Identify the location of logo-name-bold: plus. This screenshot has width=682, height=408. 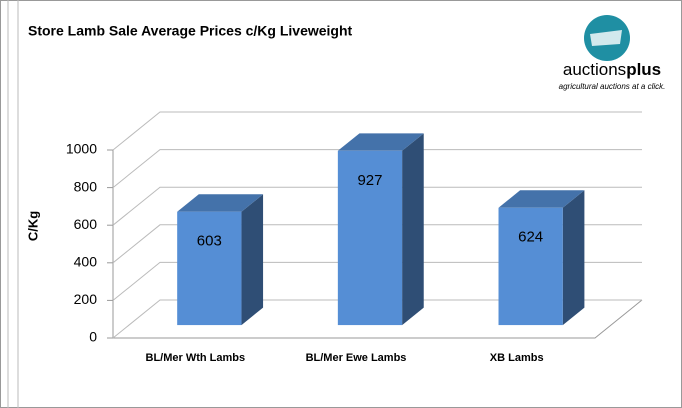
(643, 69).